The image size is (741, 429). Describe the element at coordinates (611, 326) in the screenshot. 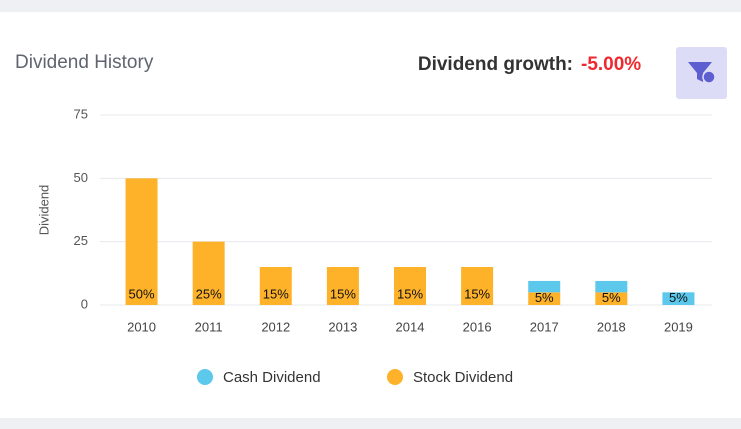

I see `x-tick-label: 2018` at that location.